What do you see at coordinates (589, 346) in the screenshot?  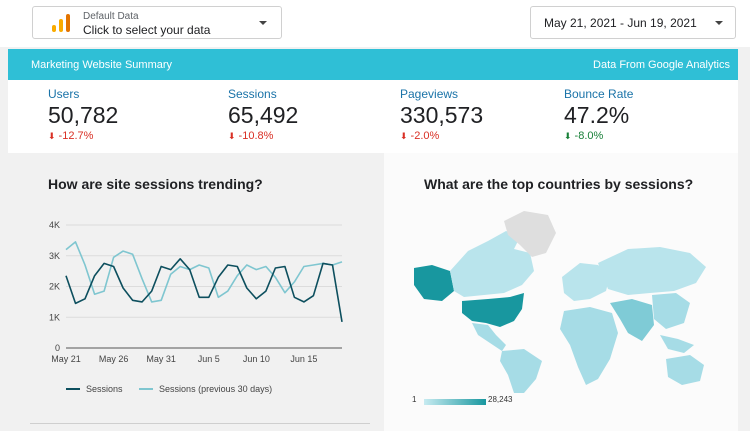 I see `map-region-africa` at bounding box center [589, 346].